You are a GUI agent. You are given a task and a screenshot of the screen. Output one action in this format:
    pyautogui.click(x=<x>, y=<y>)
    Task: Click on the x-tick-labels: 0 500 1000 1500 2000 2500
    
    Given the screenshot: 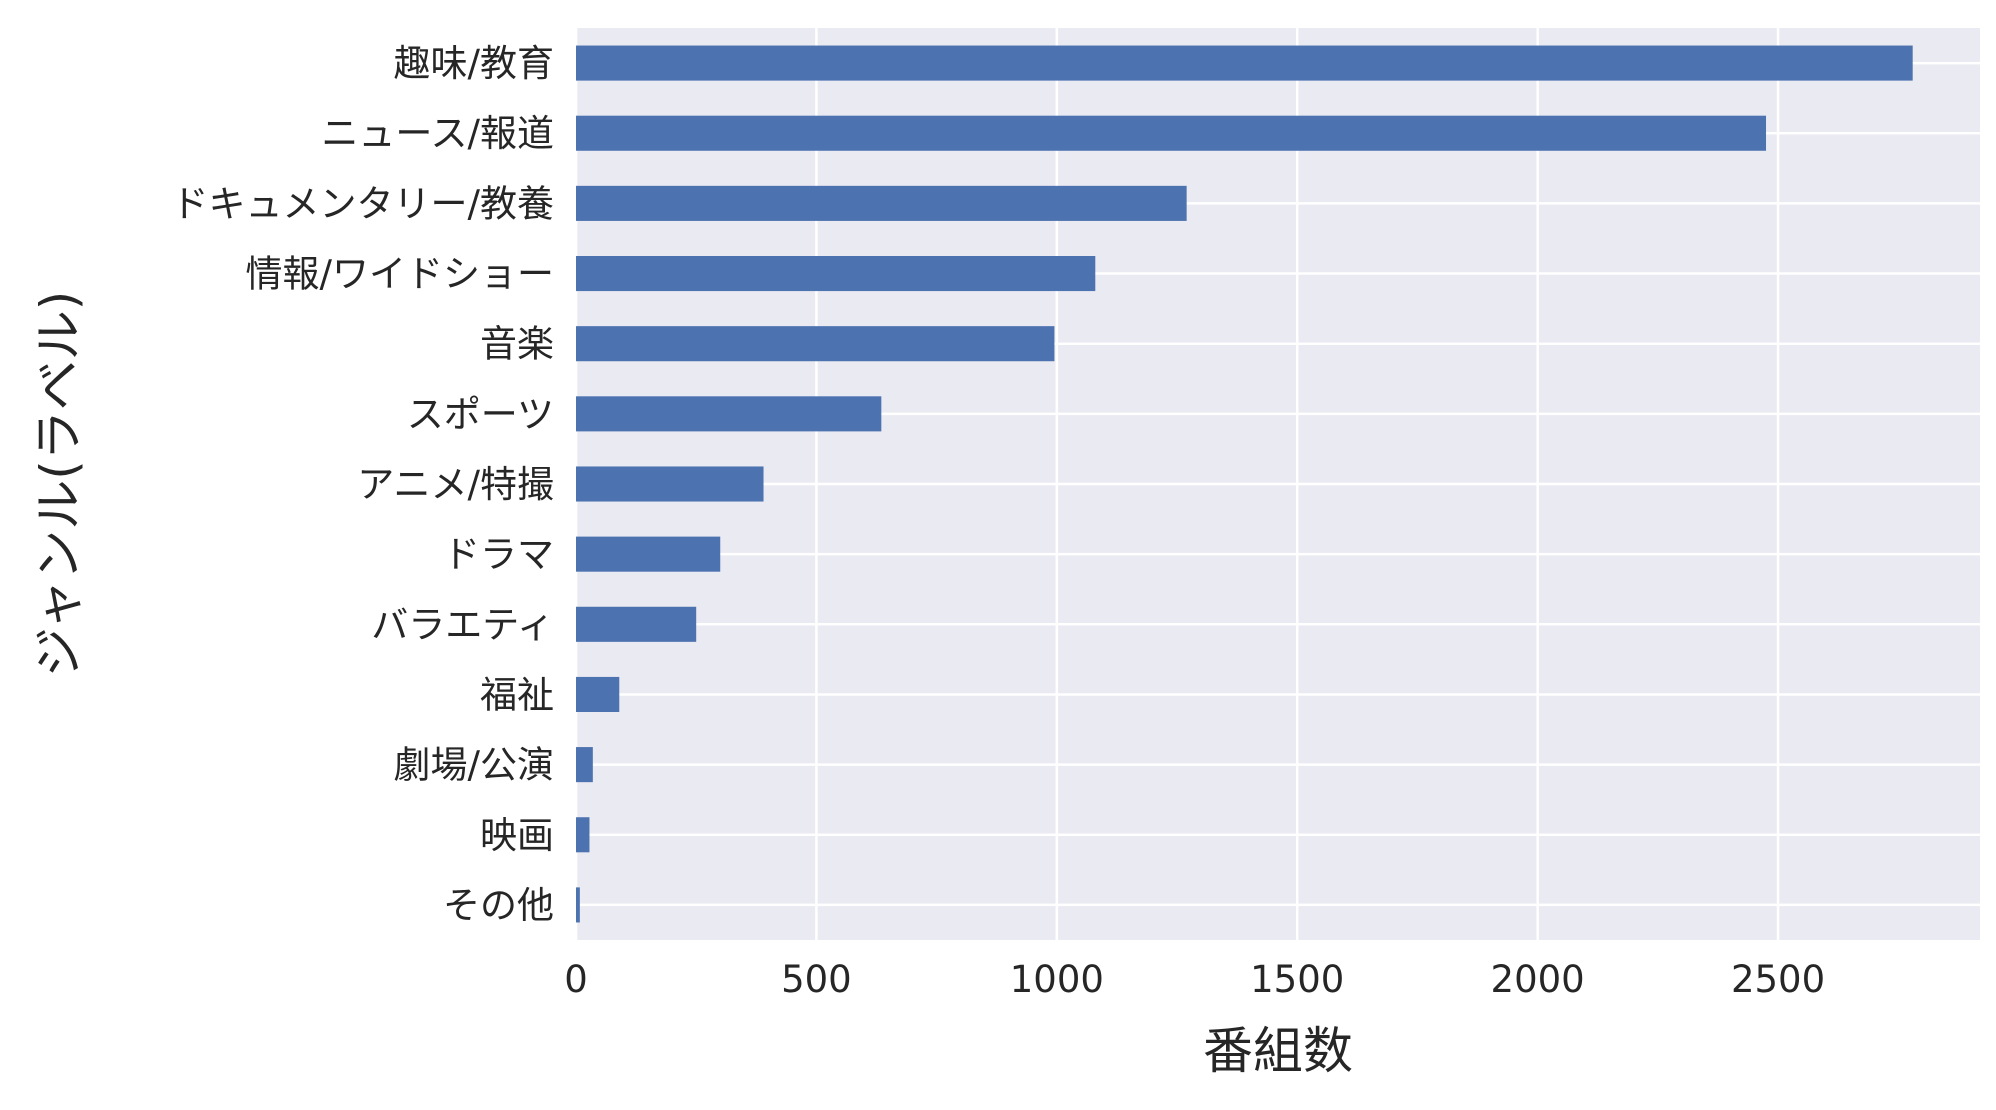 What is the action you would take?
    pyautogui.click(x=1194, y=979)
    